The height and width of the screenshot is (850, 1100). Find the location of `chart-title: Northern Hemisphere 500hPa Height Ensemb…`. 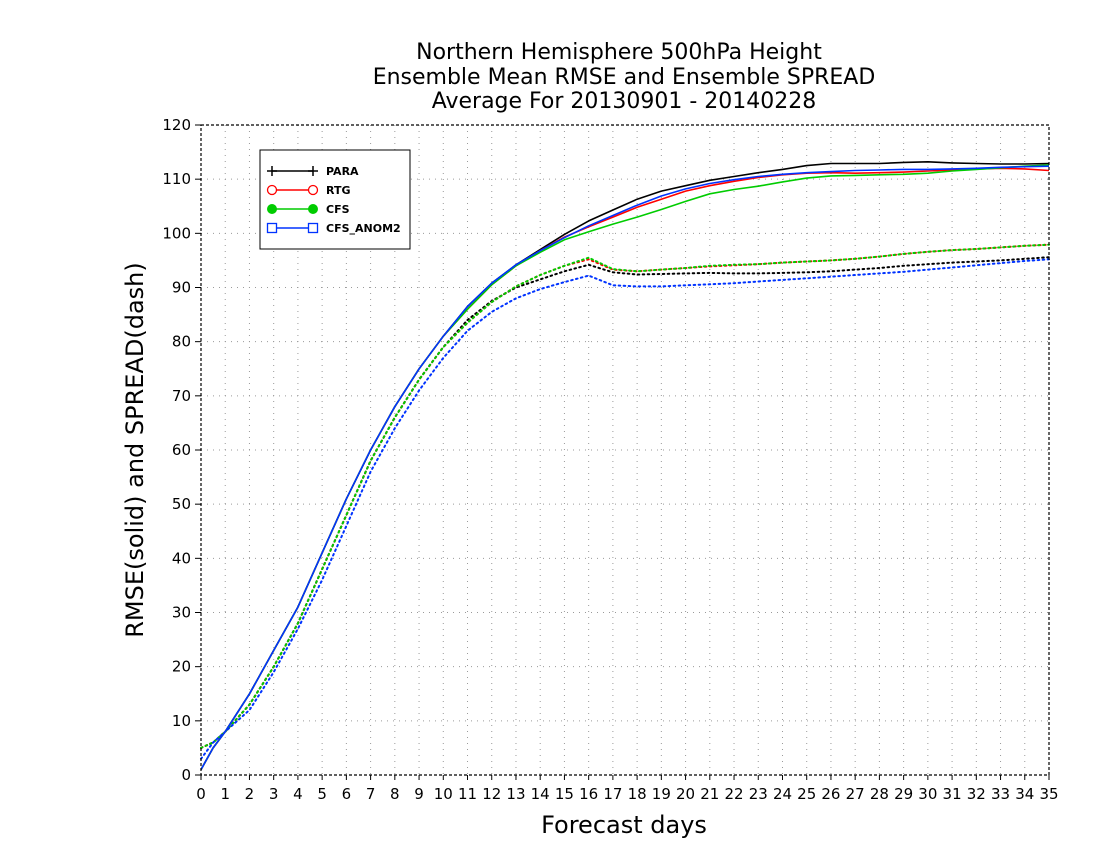

chart-title: Northern Hemisphere 500hPa Height Ensemb… is located at coordinates (624, 77).